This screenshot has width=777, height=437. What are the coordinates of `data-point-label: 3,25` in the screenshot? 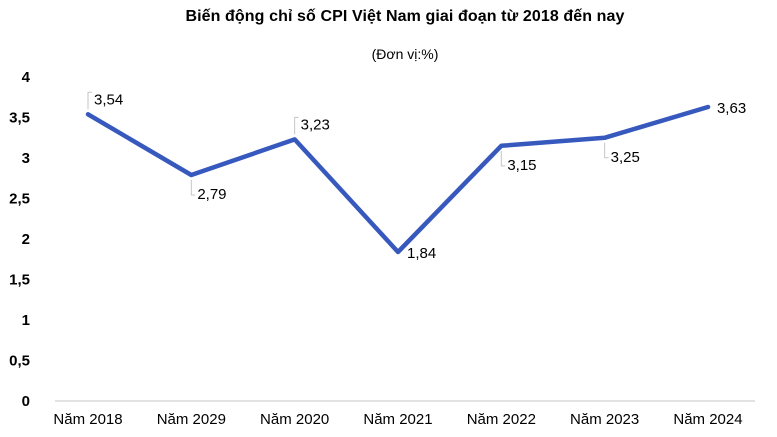 It's located at (625, 157).